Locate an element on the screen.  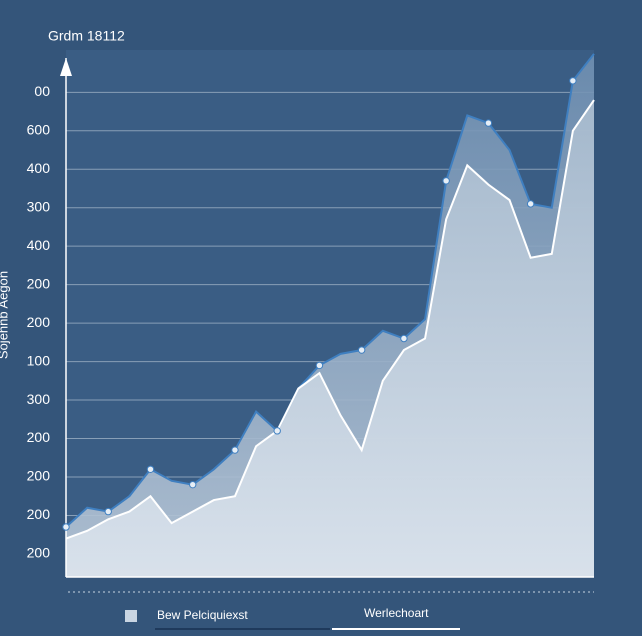
legend-label: Werlechoart is located at coordinates (396, 613).